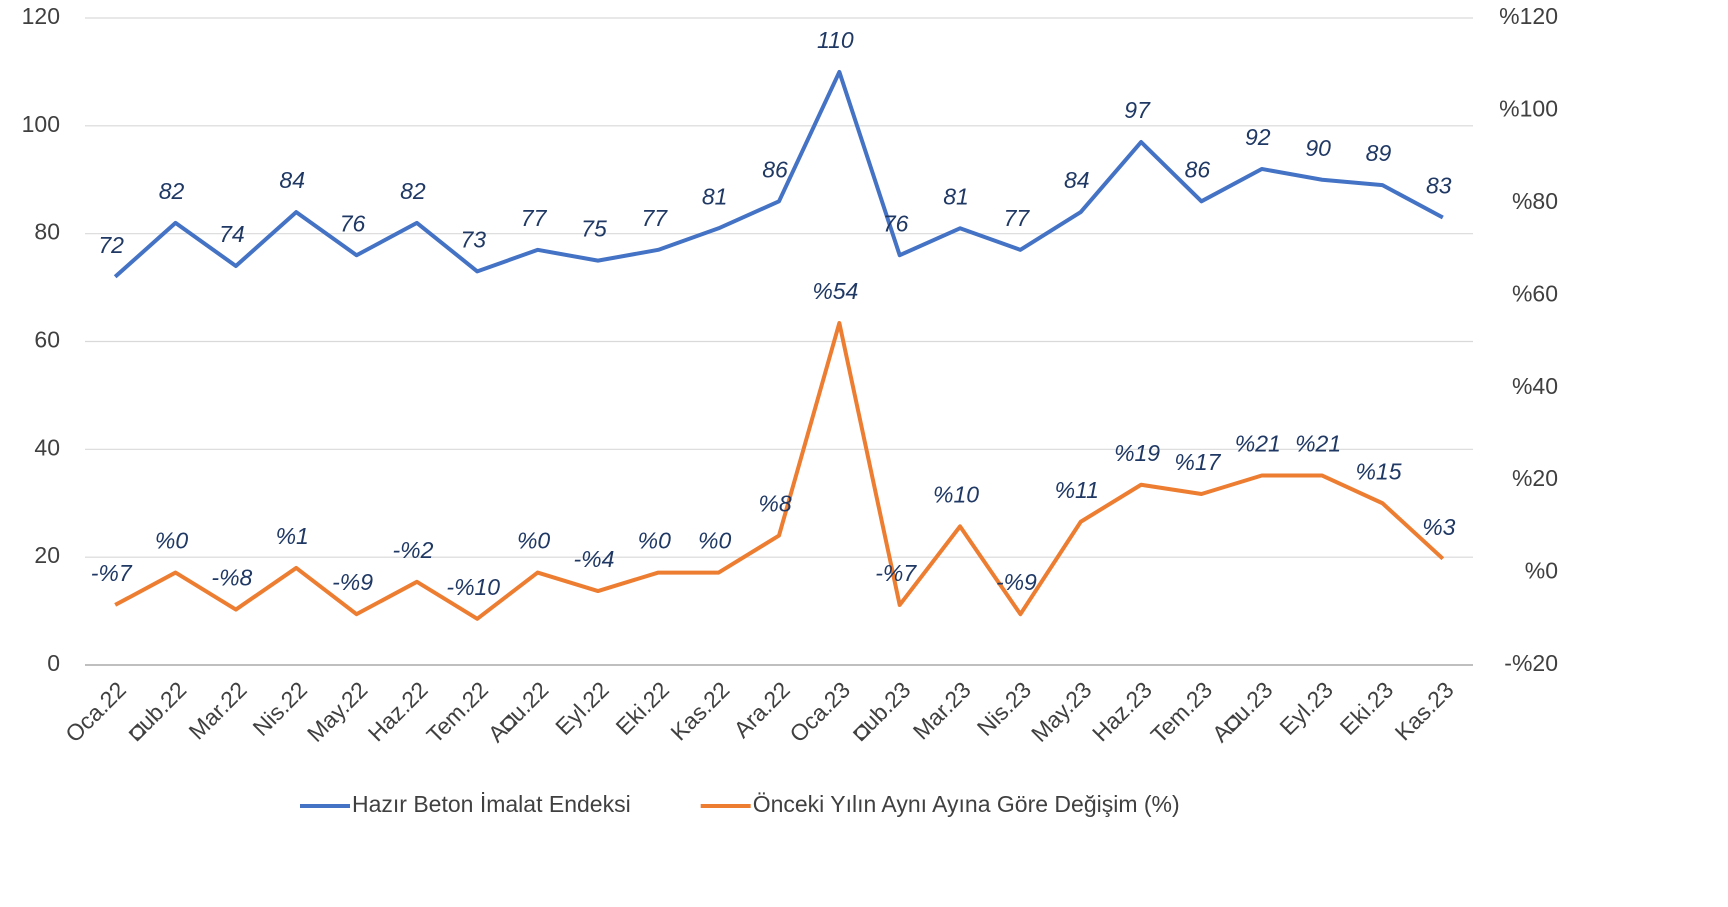 Image resolution: width=1728 pixels, height=907 pixels. What do you see at coordinates (47, 340) in the screenshot?
I see `y-tick-label: 60` at bounding box center [47, 340].